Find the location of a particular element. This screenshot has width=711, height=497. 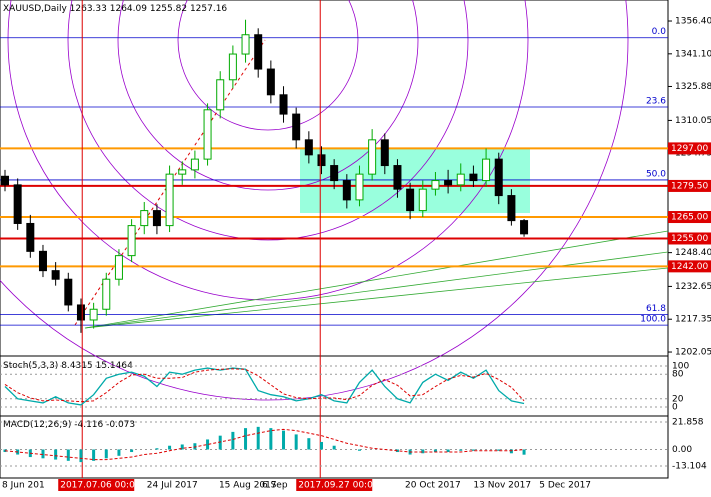

x-tick-label: 2017.07.06 00:00 is located at coordinates (100, 486).